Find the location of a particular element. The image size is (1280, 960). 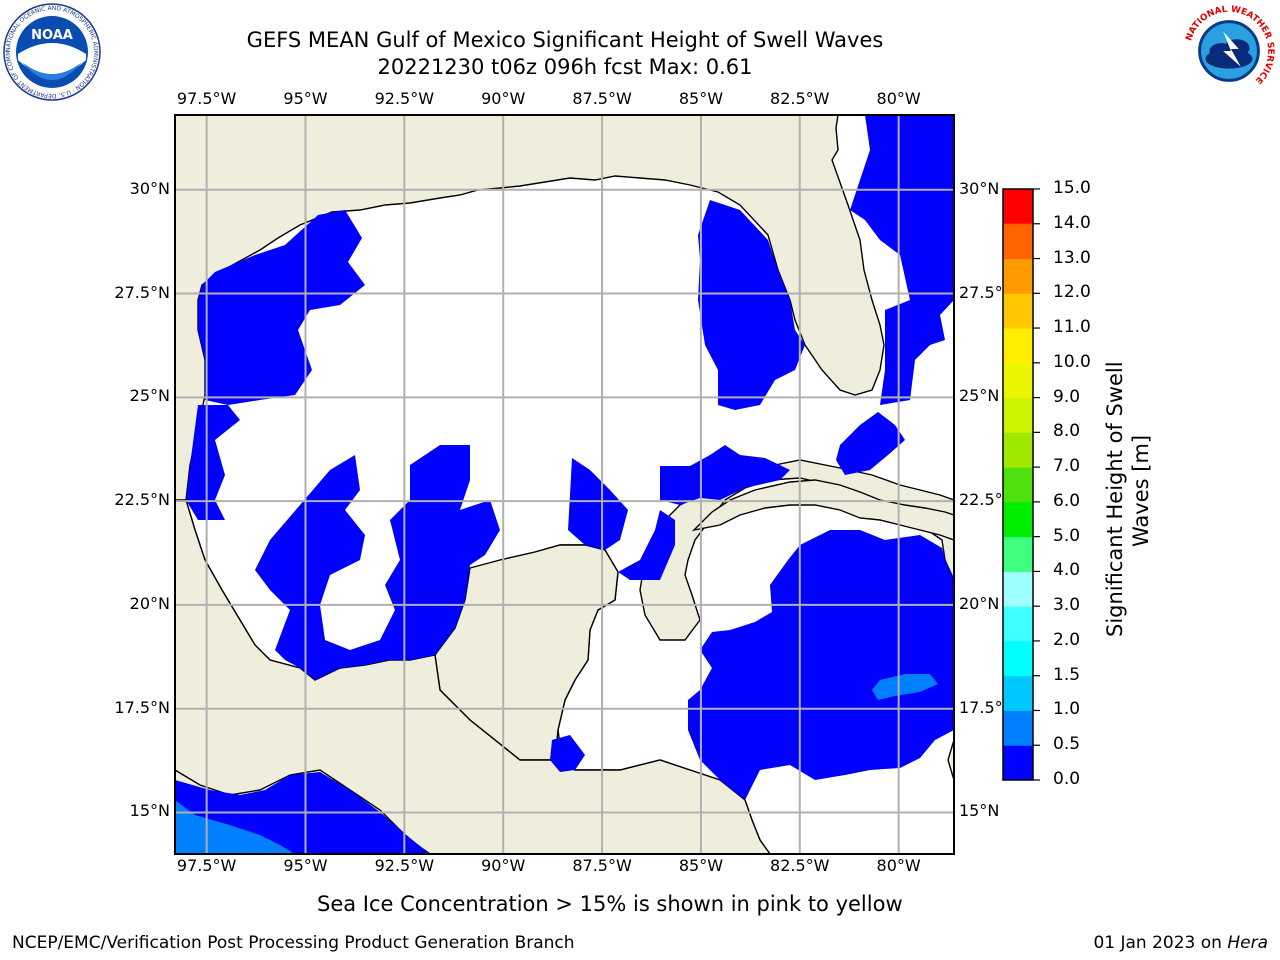

lat-label-left: 20°N is located at coordinates (149, 603).